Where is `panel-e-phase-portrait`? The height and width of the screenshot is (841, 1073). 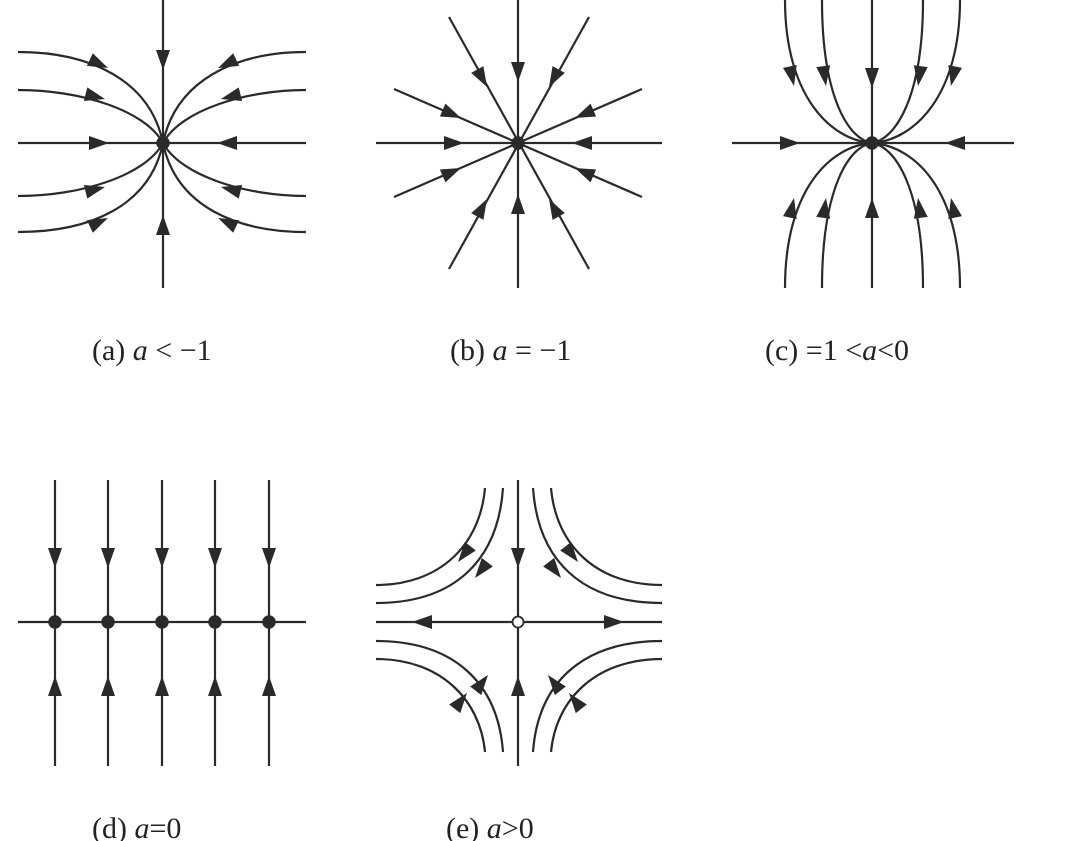 panel-e-phase-portrait is located at coordinates (519, 623).